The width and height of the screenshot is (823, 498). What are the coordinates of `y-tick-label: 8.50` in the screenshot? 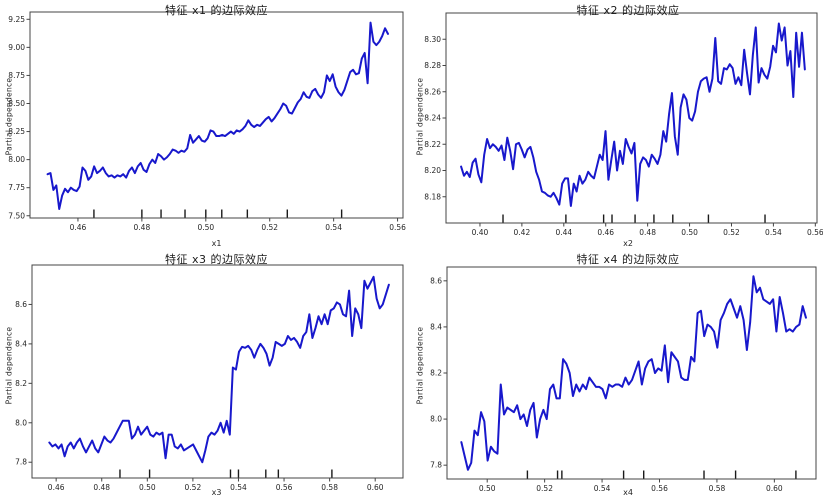 It's located at (16, 103).